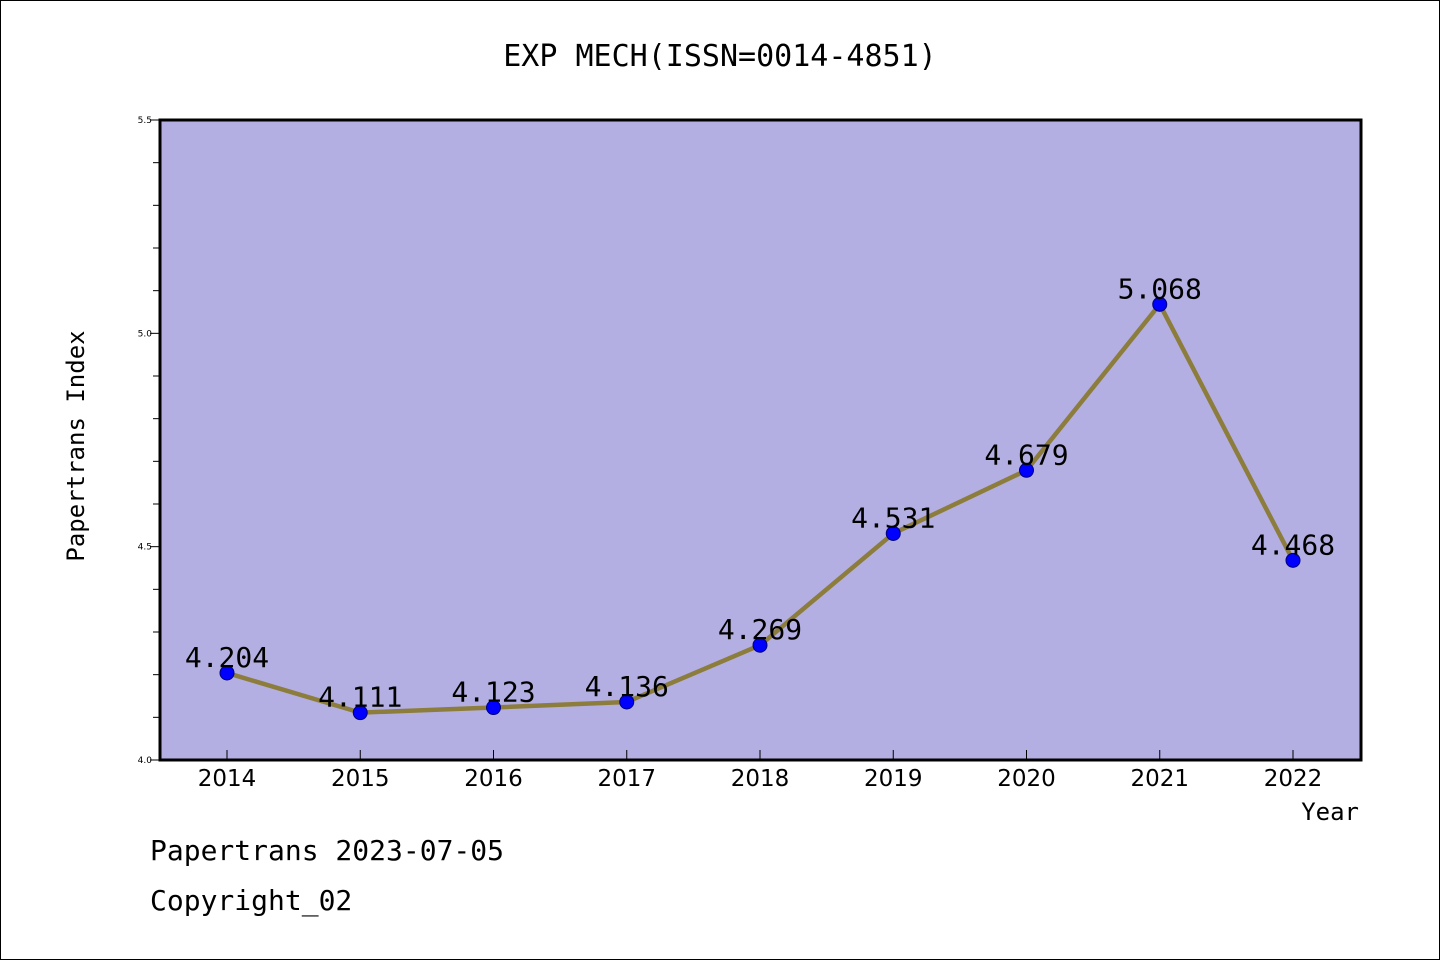  Describe the element at coordinates (1026, 454) in the screenshot. I see `data-label: 4.679` at that location.